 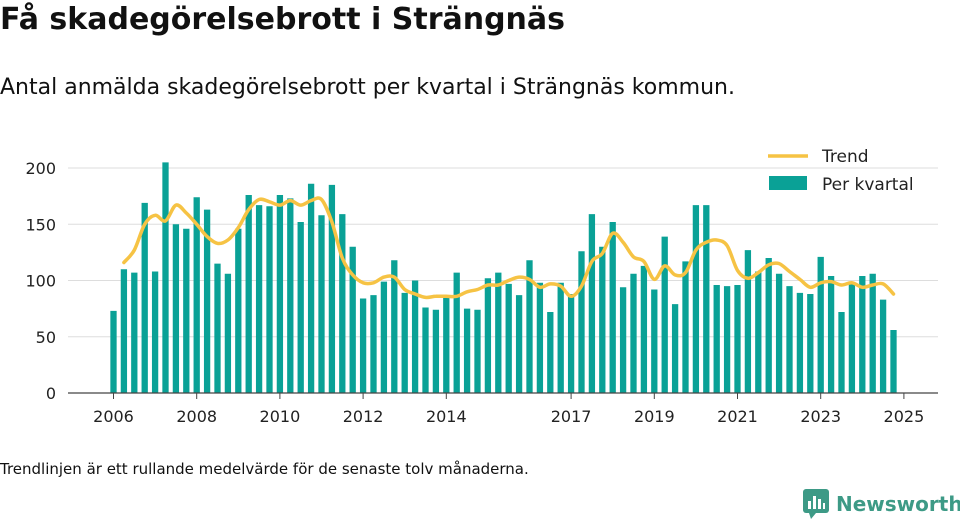 I want to click on legend-bar-label: Per kvartal, so click(x=868, y=185).